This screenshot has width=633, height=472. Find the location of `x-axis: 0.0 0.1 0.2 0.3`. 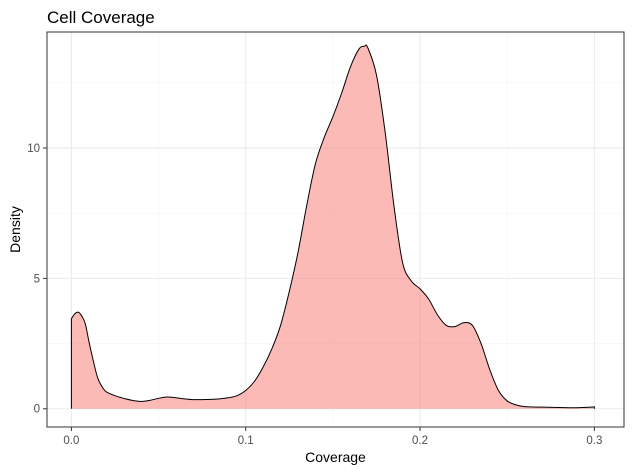

x-axis: 0.0 0.1 0.2 0.3 is located at coordinates (332, 437).